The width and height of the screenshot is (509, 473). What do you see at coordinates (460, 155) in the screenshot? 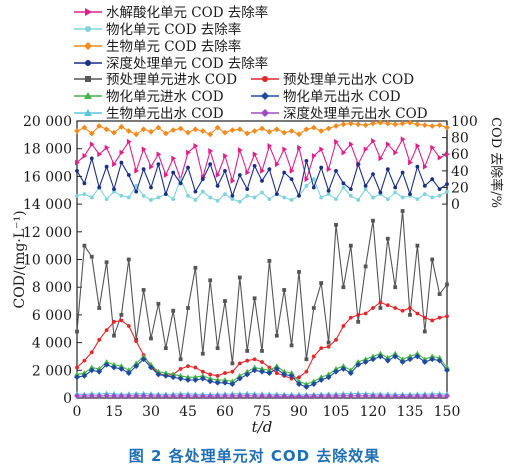
I see `y2-tick-label: 60` at bounding box center [460, 155].